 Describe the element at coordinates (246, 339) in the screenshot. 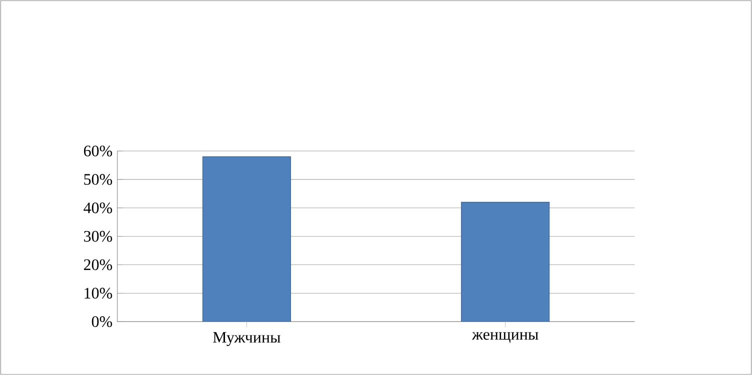

I see `x-tick-label: Мужчины` at that location.